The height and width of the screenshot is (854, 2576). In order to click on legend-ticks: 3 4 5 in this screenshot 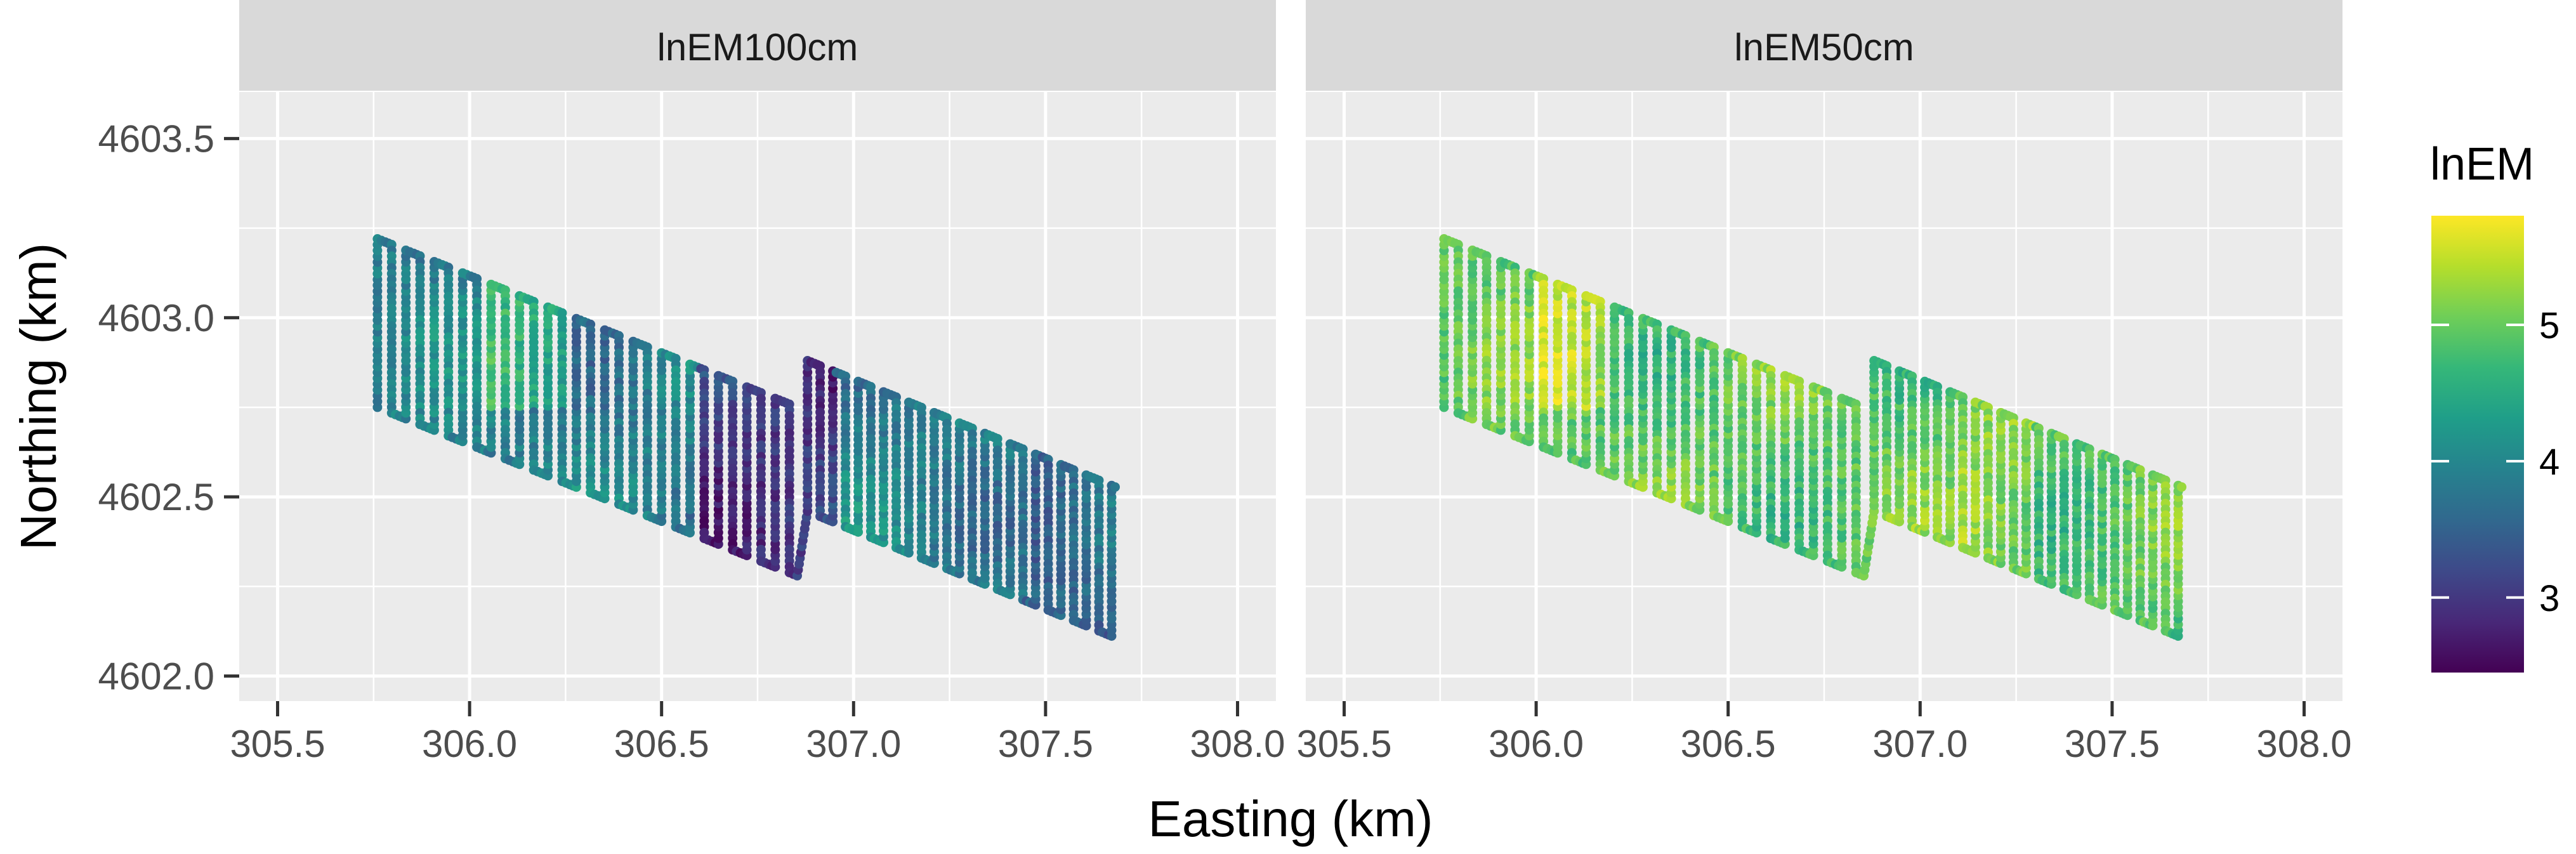, I will do `click(2495, 462)`.